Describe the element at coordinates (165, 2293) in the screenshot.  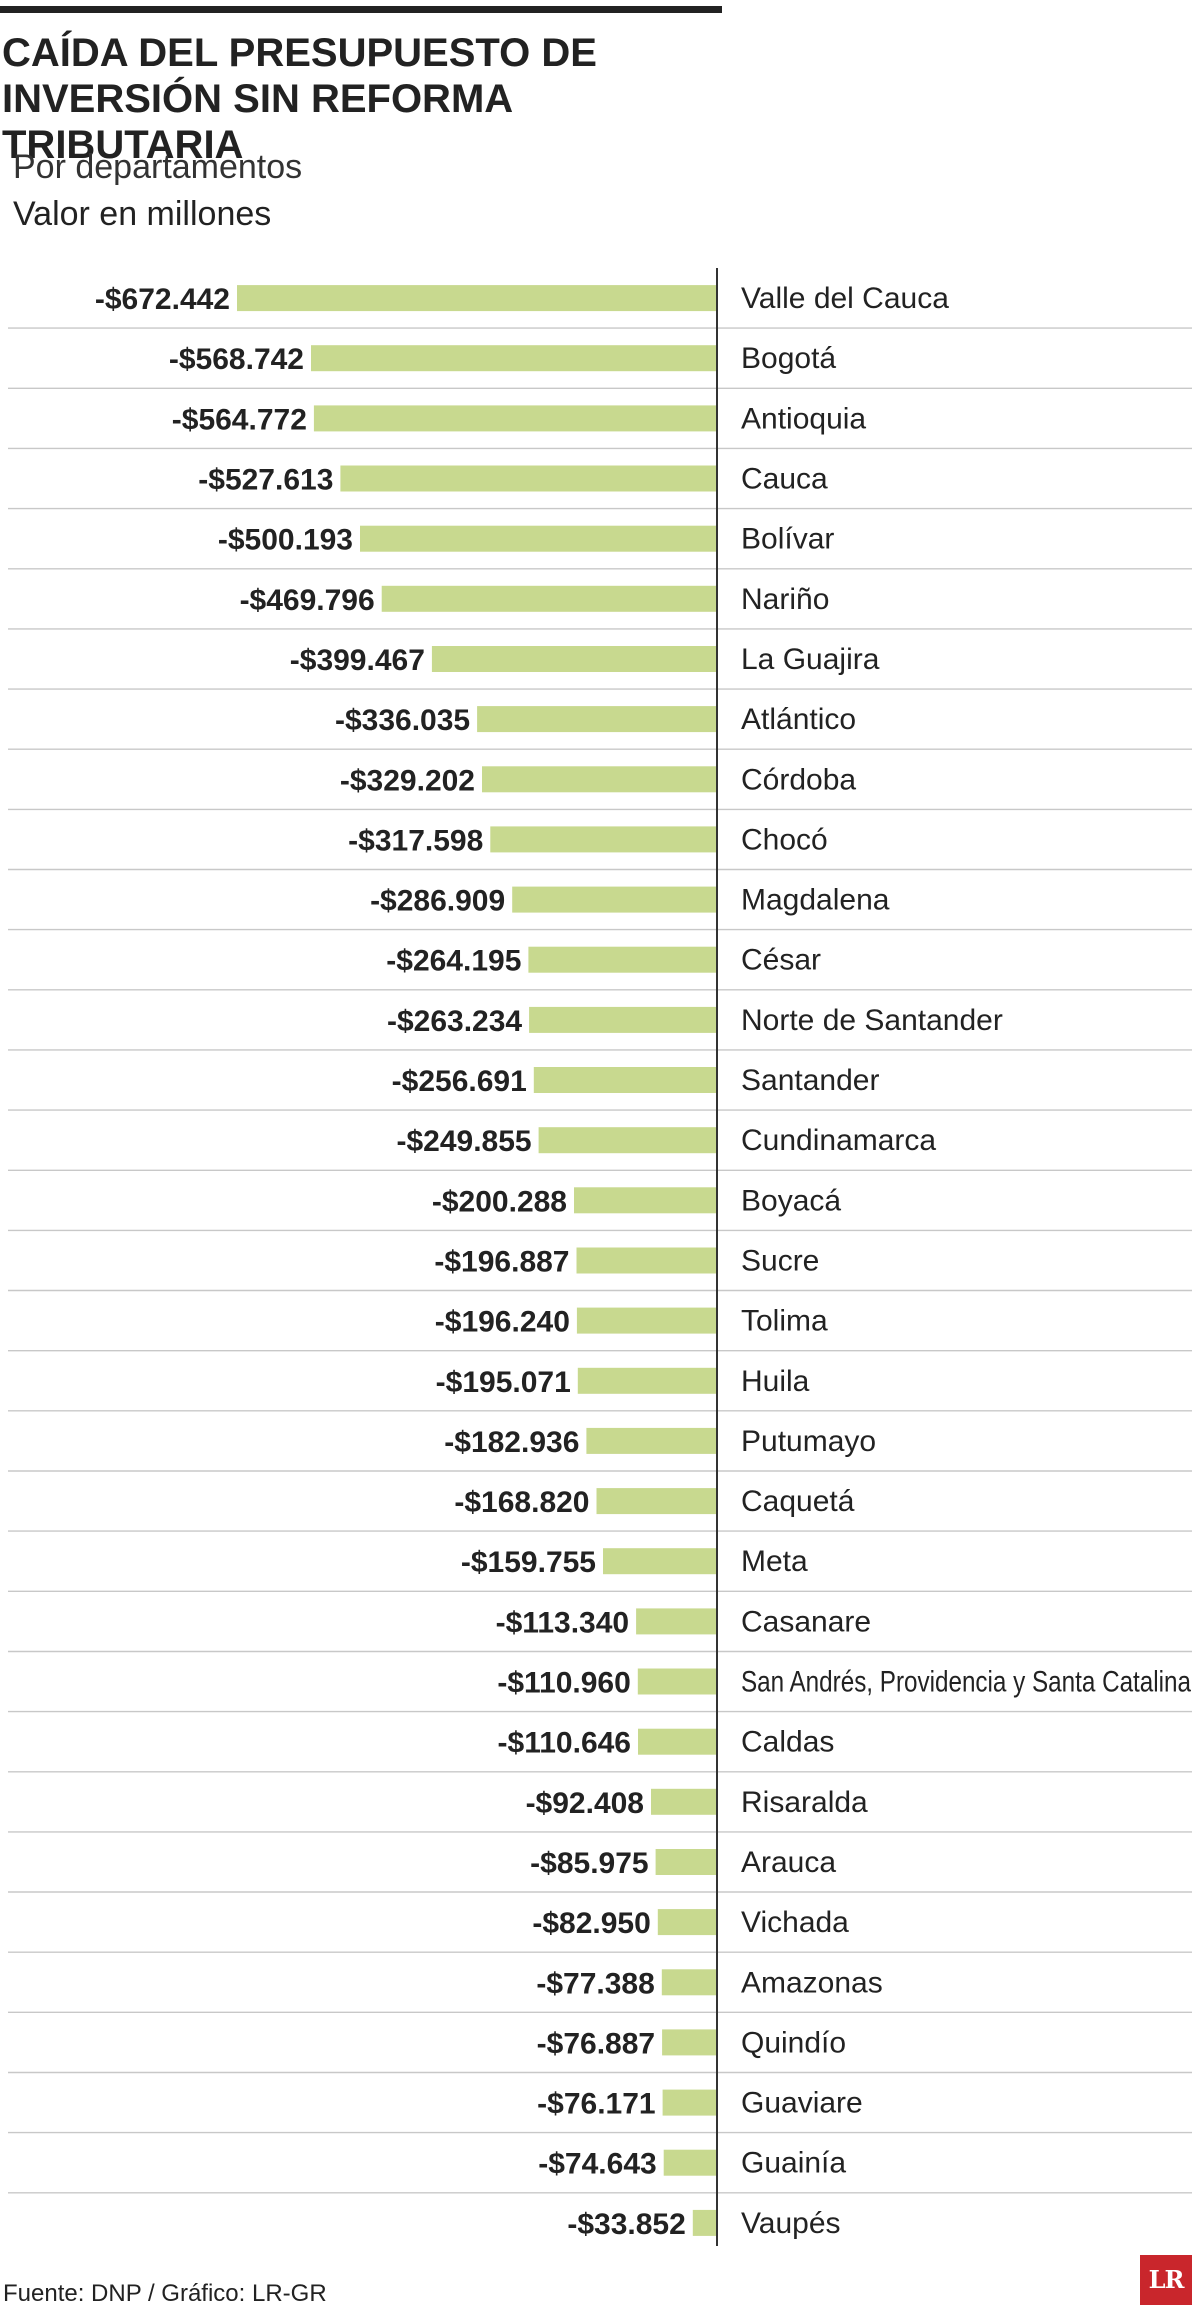
I see `source-footer: Fuente: DNP / Gráfico: LR-GR` at that location.